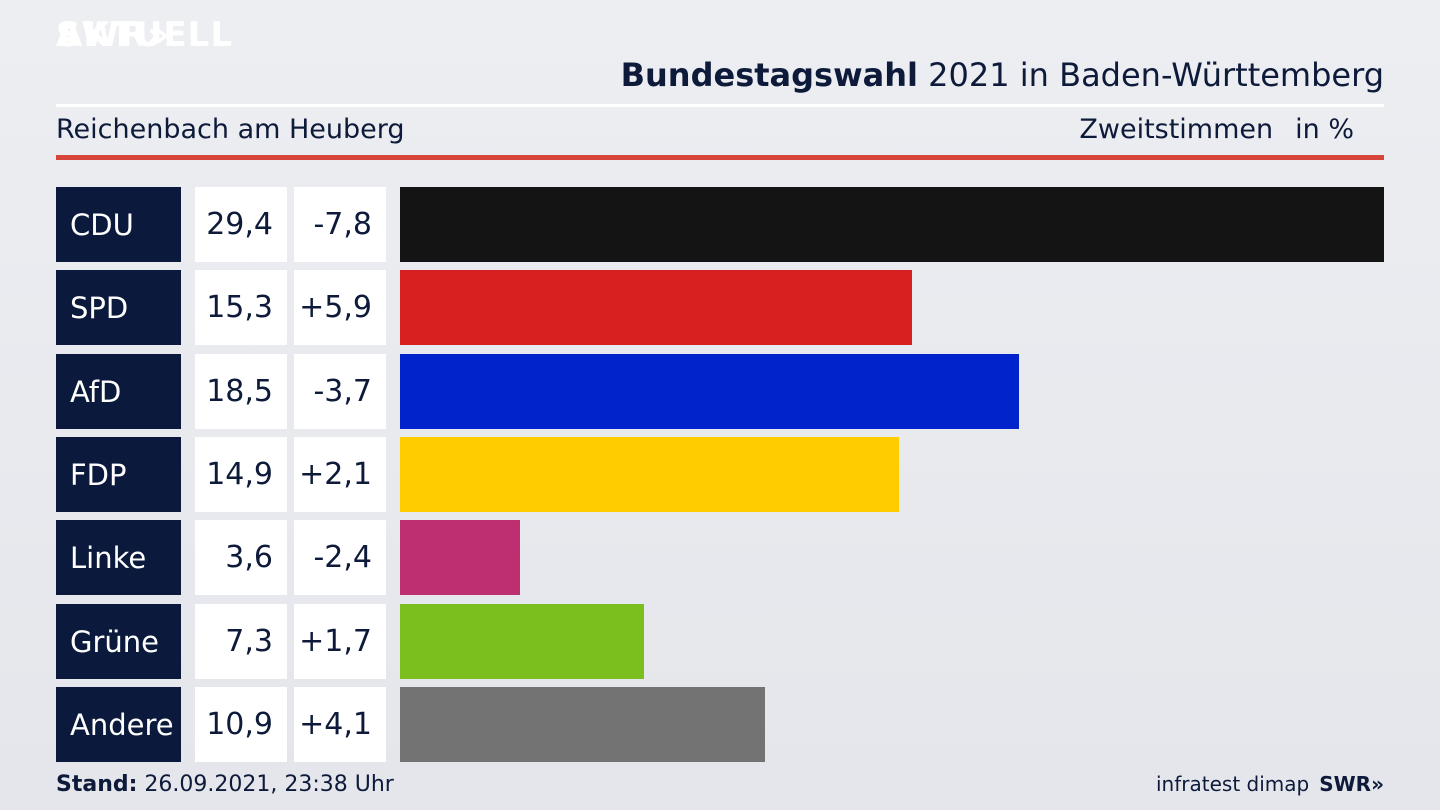 Image resolution: width=1440 pixels, height=810 pixels. Describe the element at coordinates (118, 724) in the screenshot. I see `party-label: Andere` at that location.